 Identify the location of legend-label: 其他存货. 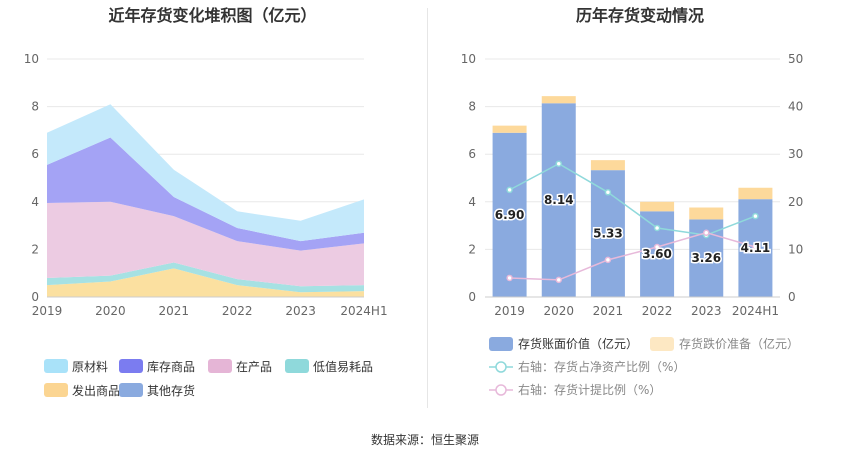
(171, 390).